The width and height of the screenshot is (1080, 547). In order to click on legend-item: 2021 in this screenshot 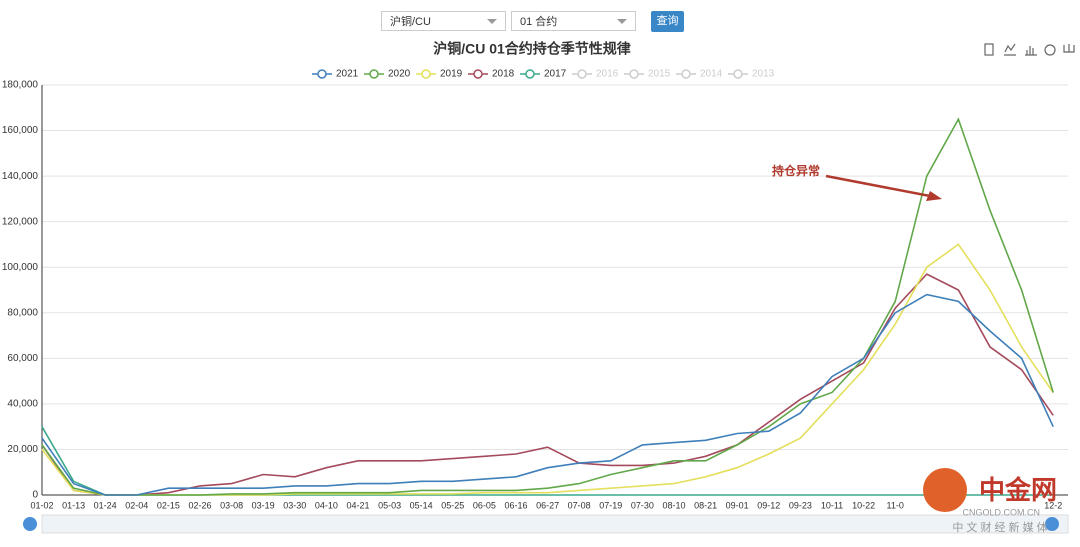, I will do `click(335, 74)`.